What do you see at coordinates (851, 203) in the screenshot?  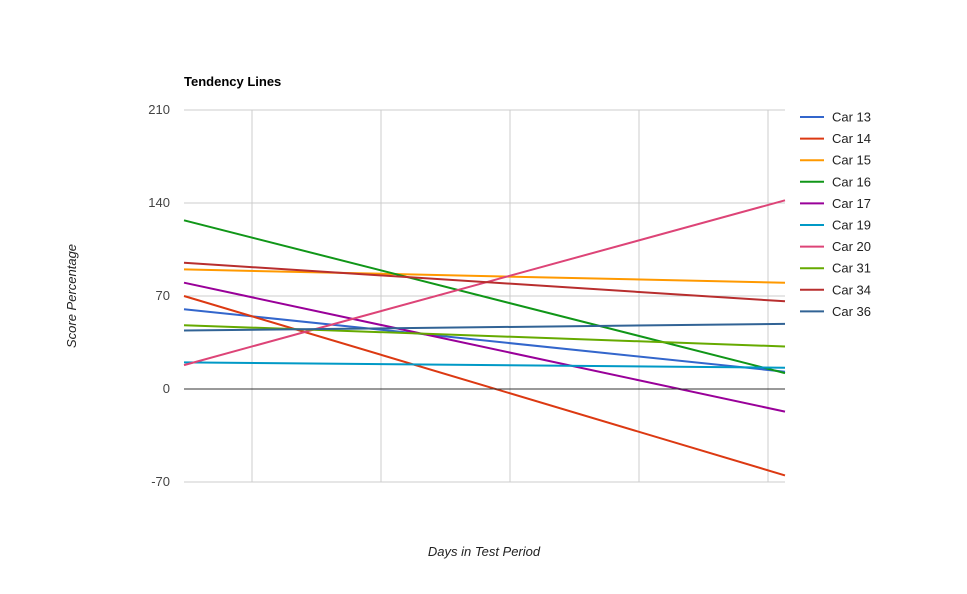 I see `legend-label: Car 17` at bounding box center [851, 203].